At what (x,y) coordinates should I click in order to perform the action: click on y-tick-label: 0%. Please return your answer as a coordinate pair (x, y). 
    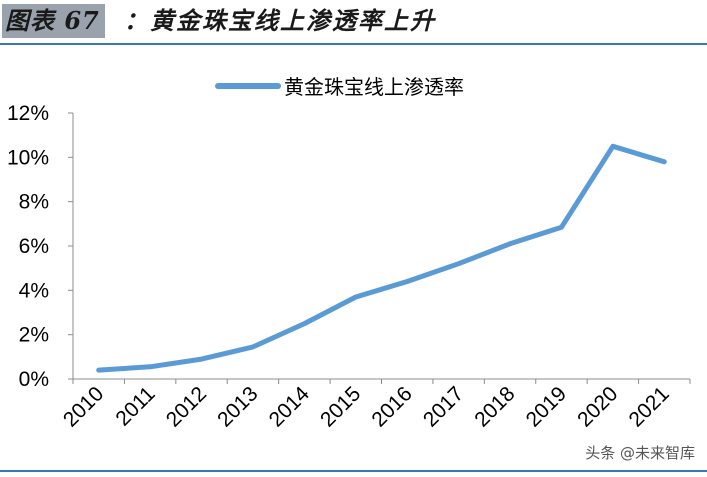
    Looking at the image, I should click on (34, 379).